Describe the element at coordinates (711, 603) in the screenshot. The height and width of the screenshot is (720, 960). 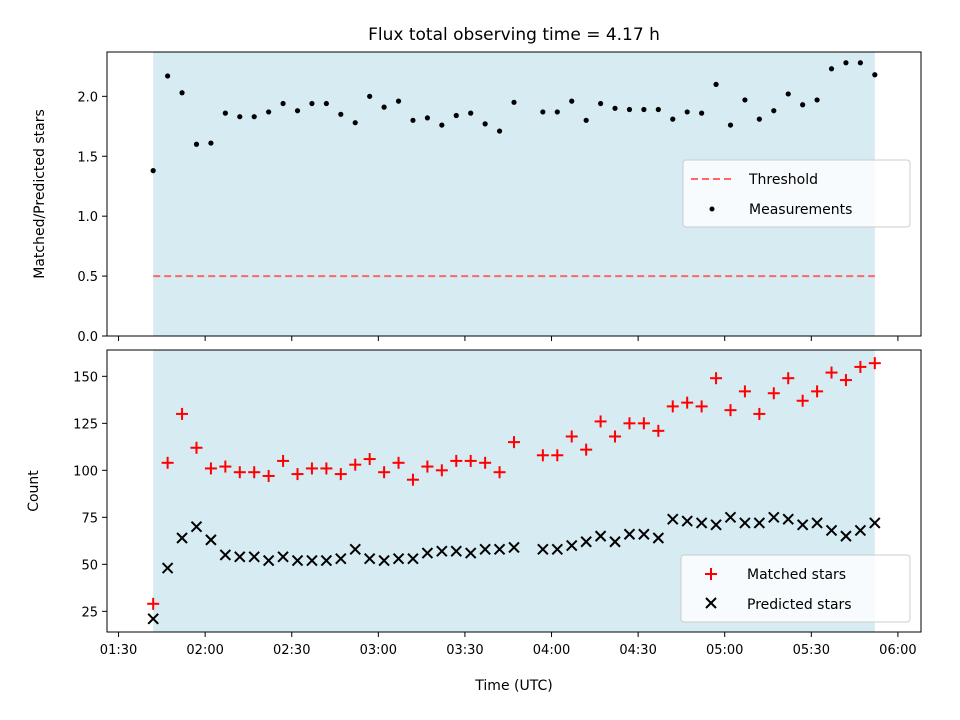
I see `predicted-legend-marker` at that location.